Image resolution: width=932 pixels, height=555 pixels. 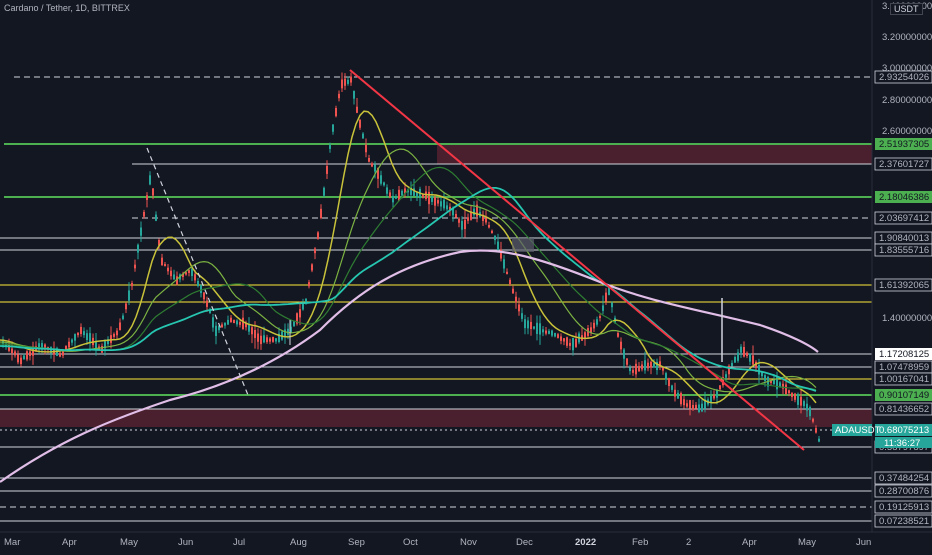 I want to click on price-tick-label: 3.20000000, so click(x=907, y=37).